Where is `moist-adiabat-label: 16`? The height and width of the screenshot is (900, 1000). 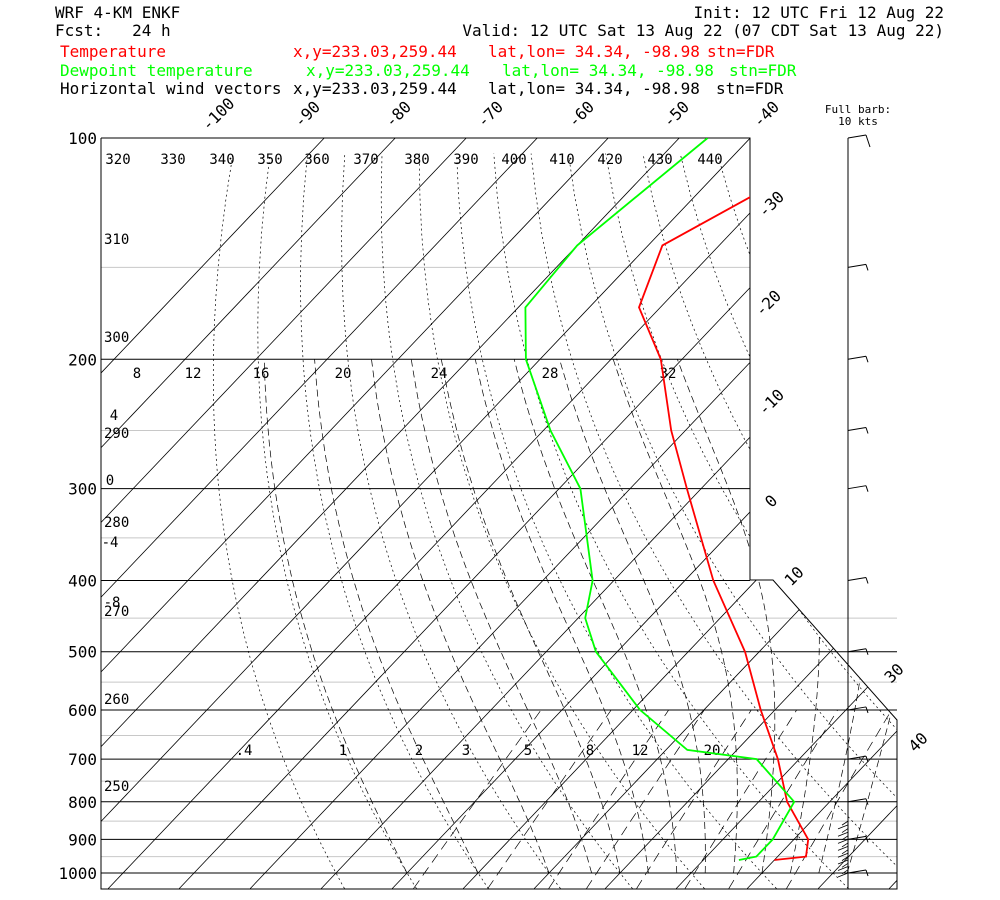 moist-adiabat-label: 16 is located at coordinates (261, 374).